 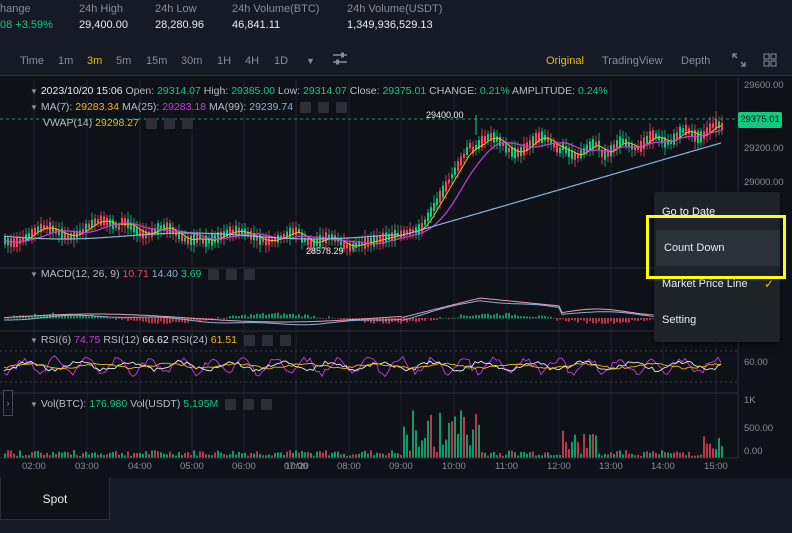 I want to click on stat-low-label: 24h Low, so click(x=176, y=9).